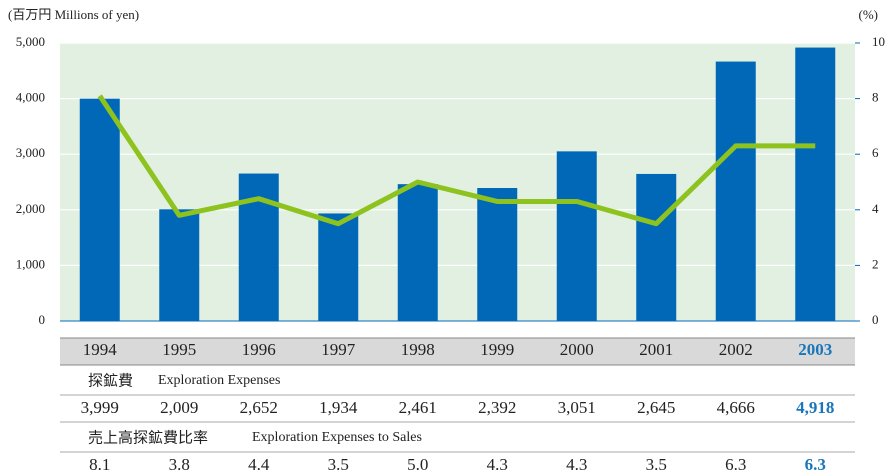 The width and height of the screenshot is (888, 476). What do you see at coordinates (875, 208) in the screenshot?
I see `y2-tick-label: 4` at bounding box center [875, 208].